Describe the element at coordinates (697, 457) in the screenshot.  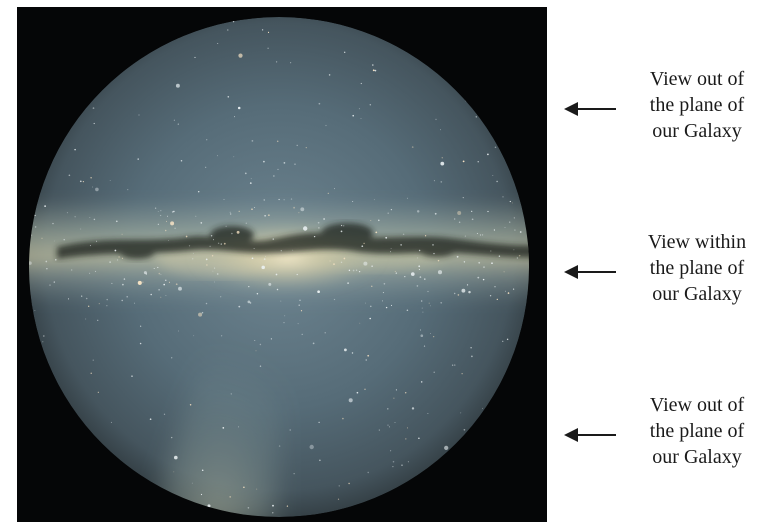
I see `caption-line: our Galaxy` at that location.